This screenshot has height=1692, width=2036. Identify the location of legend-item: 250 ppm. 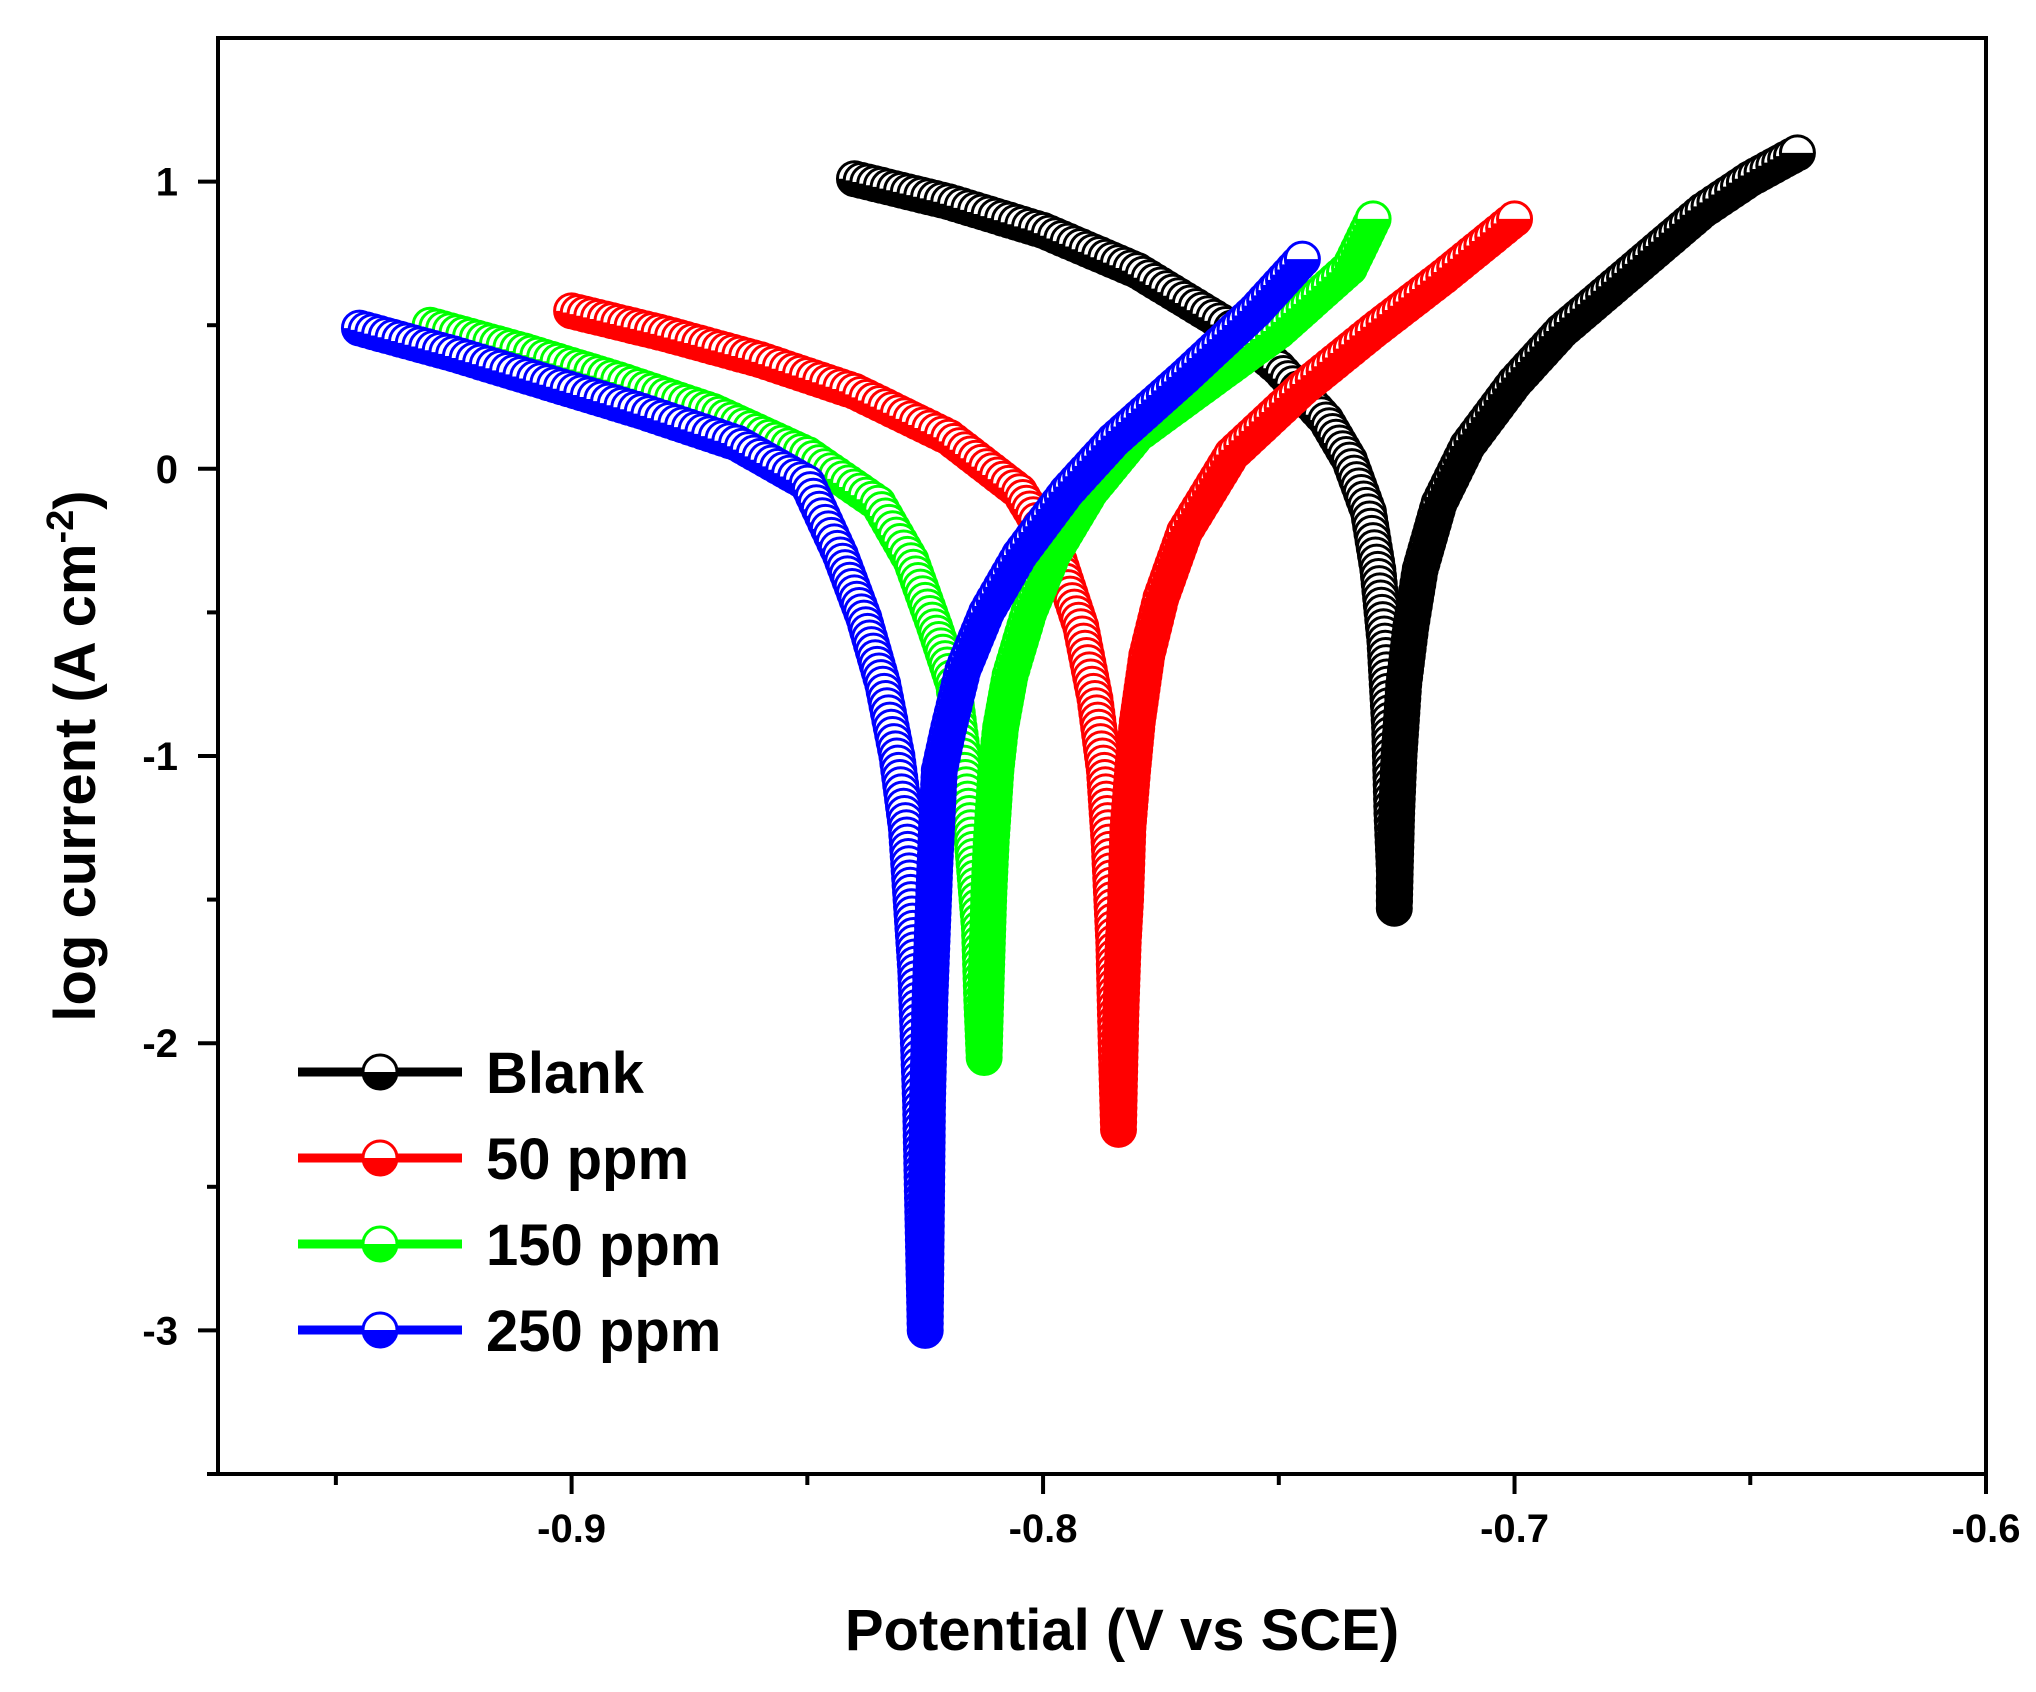
(509, 1331).